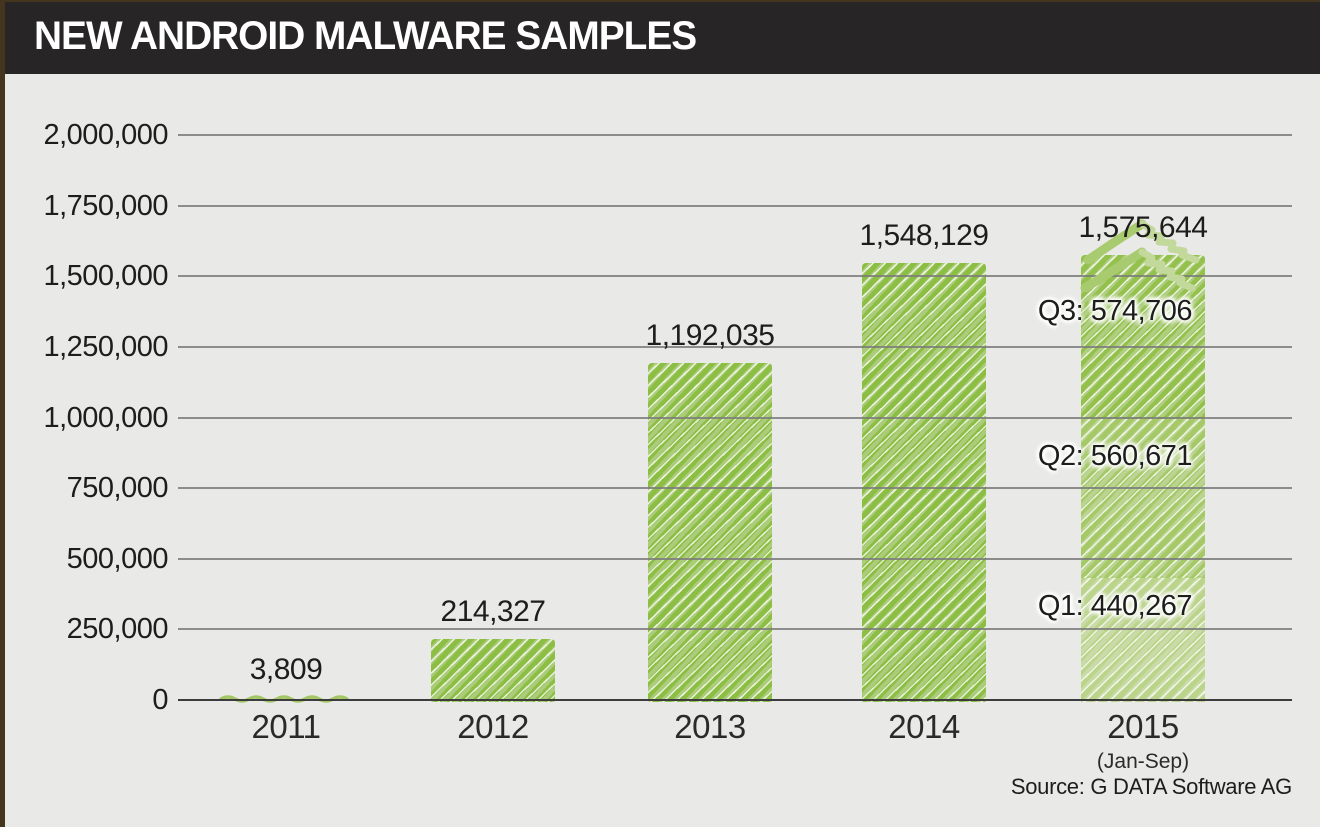  Describe the element at coordinates (924, 482) in the screenshot. I see `bar-2014` at that location.